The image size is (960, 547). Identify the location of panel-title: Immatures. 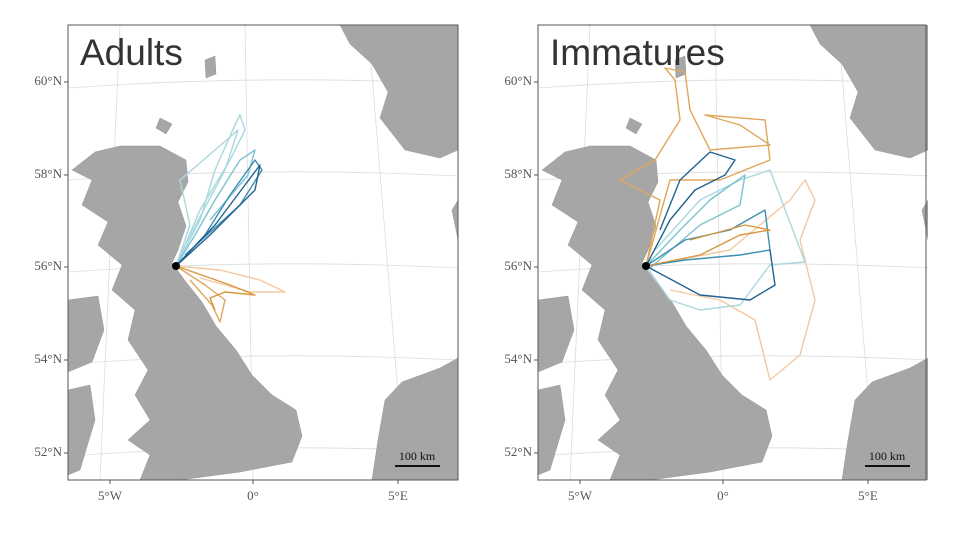
(637, 52).